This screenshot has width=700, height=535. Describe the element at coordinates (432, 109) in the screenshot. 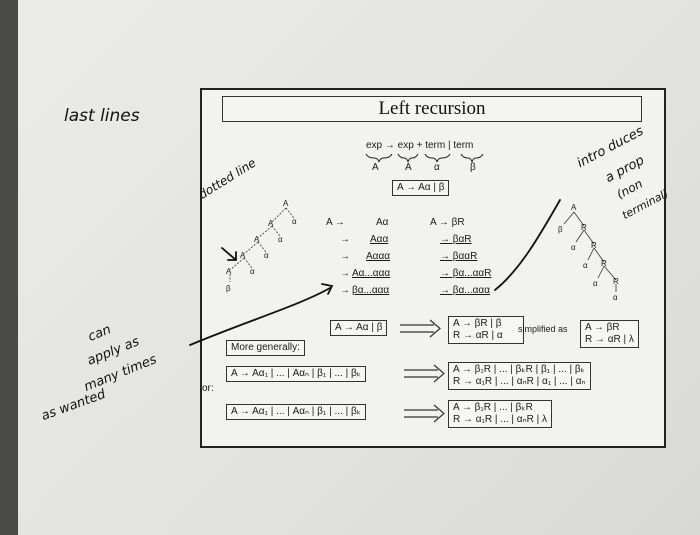

I see `slide-title: Left recursion` at that location.